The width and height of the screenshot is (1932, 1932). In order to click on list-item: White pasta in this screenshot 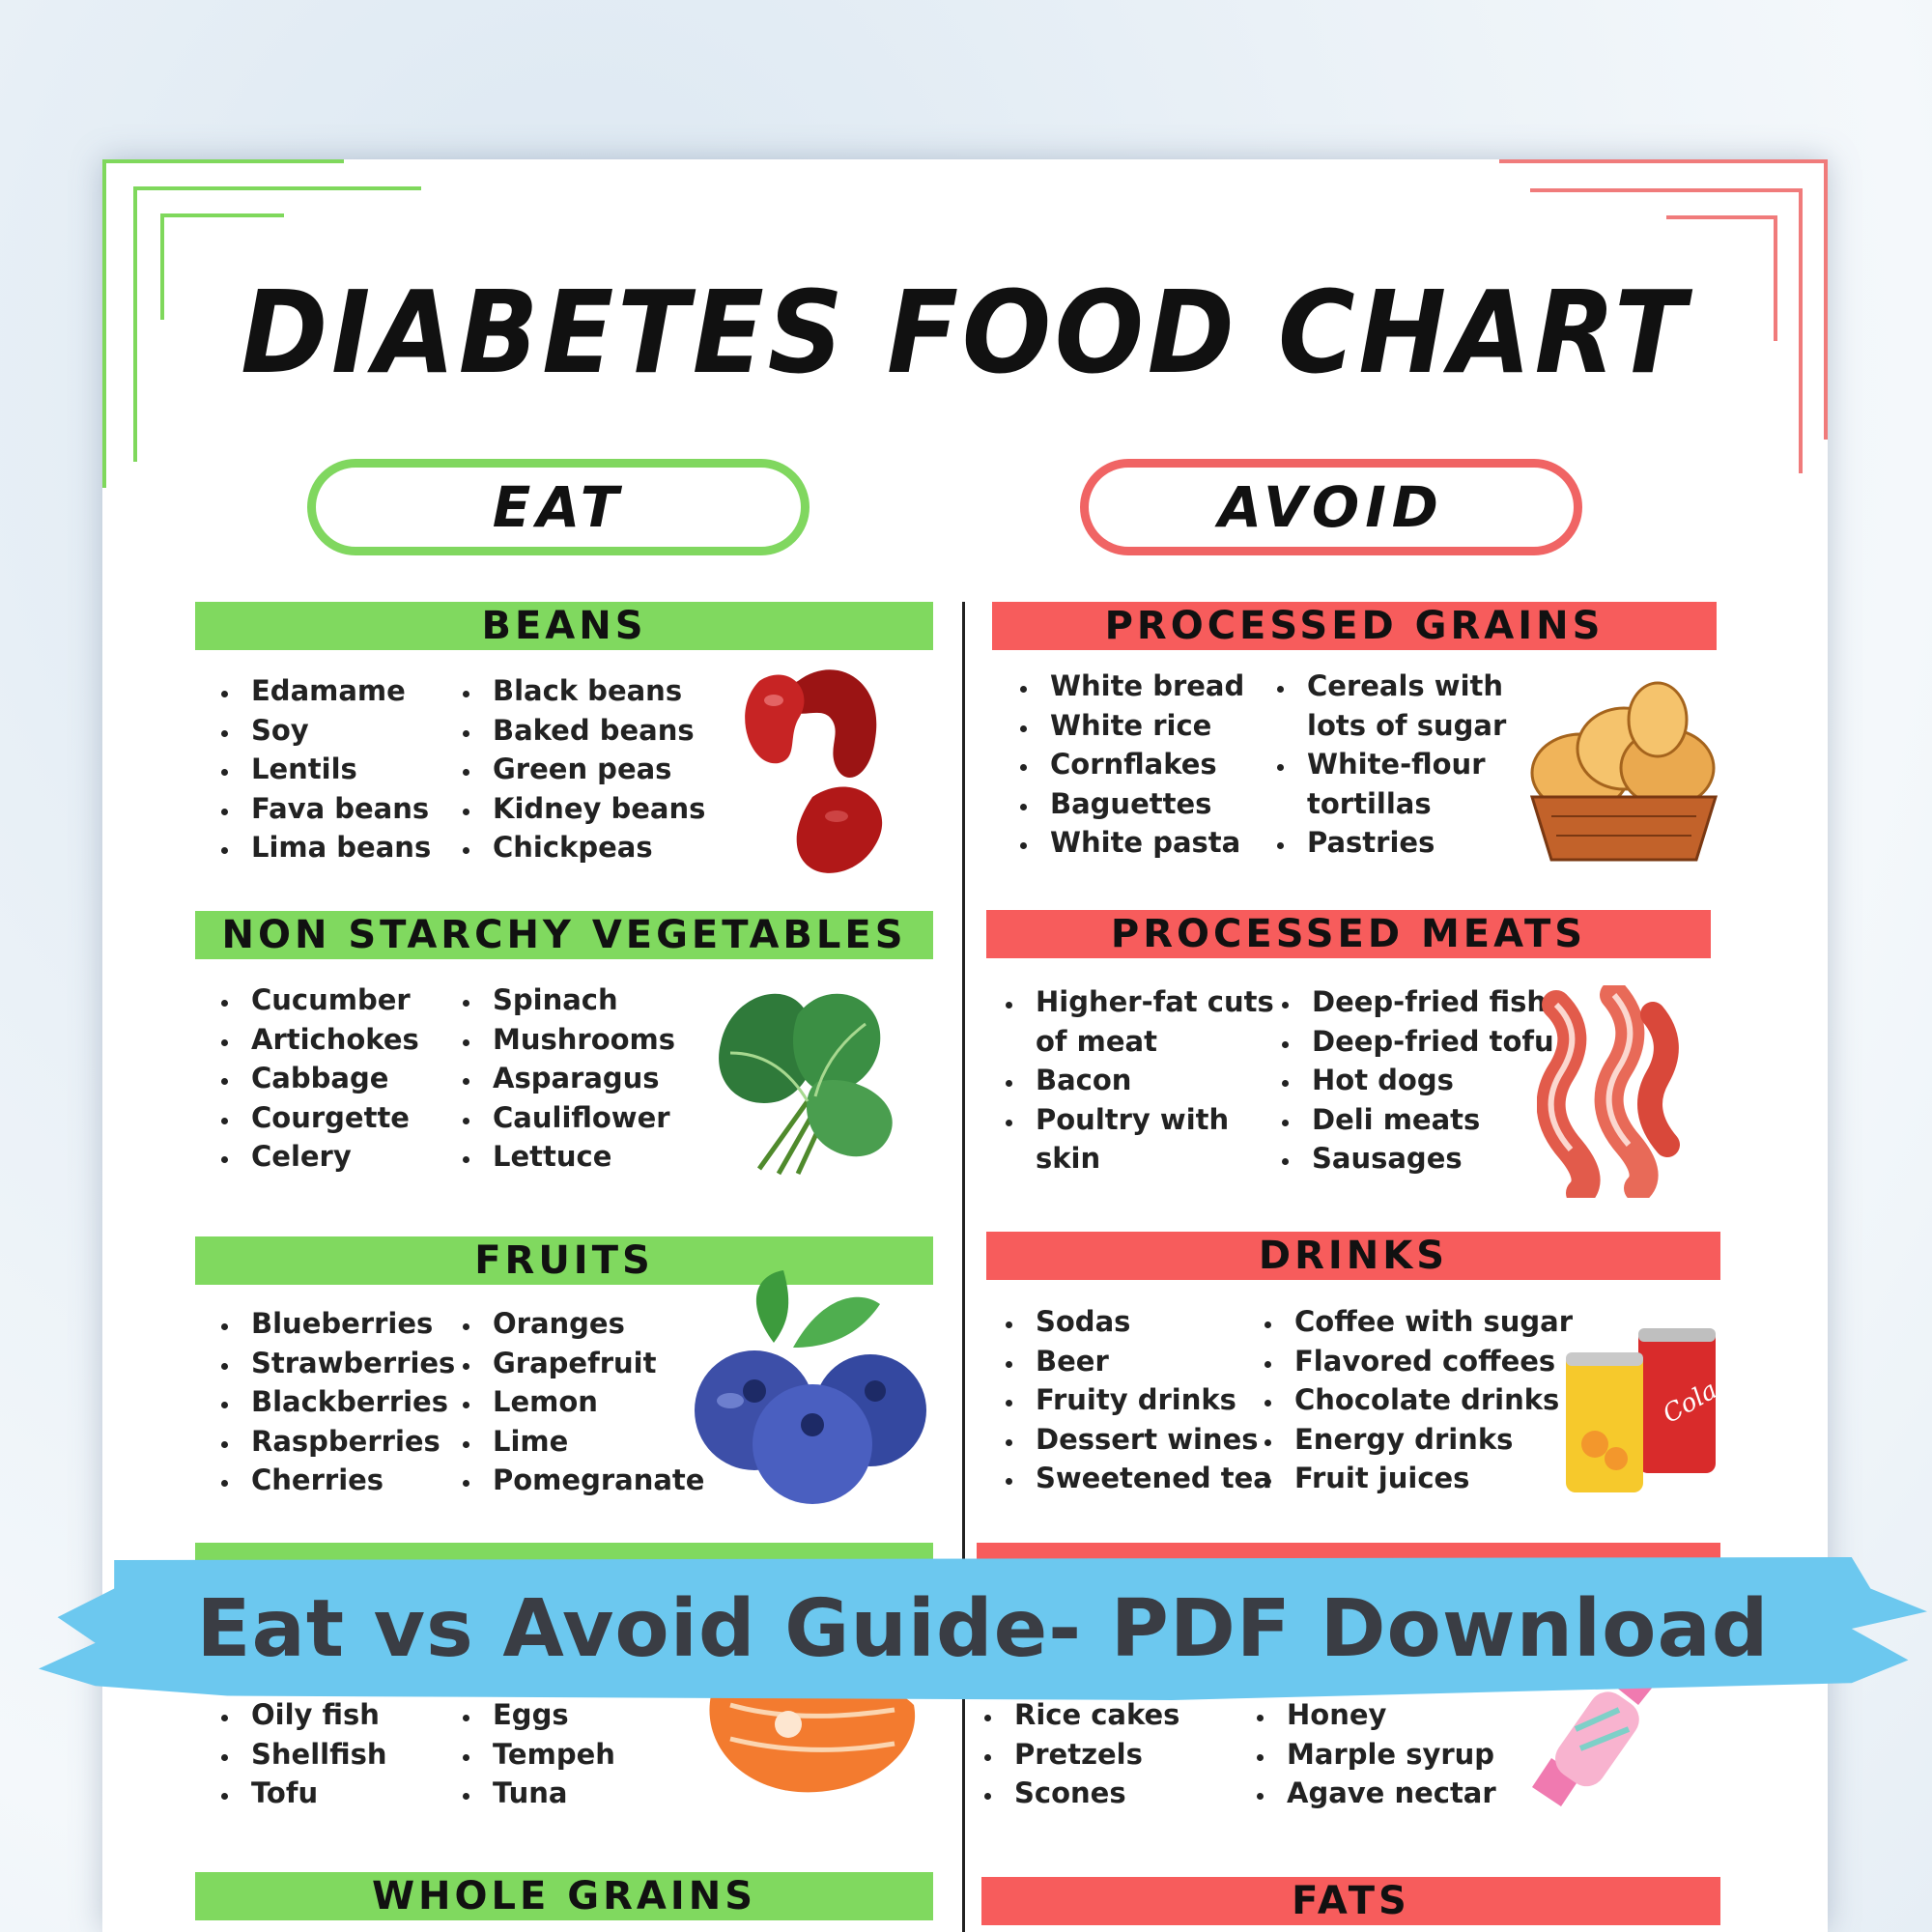, I will do `click(1142, 843)`.